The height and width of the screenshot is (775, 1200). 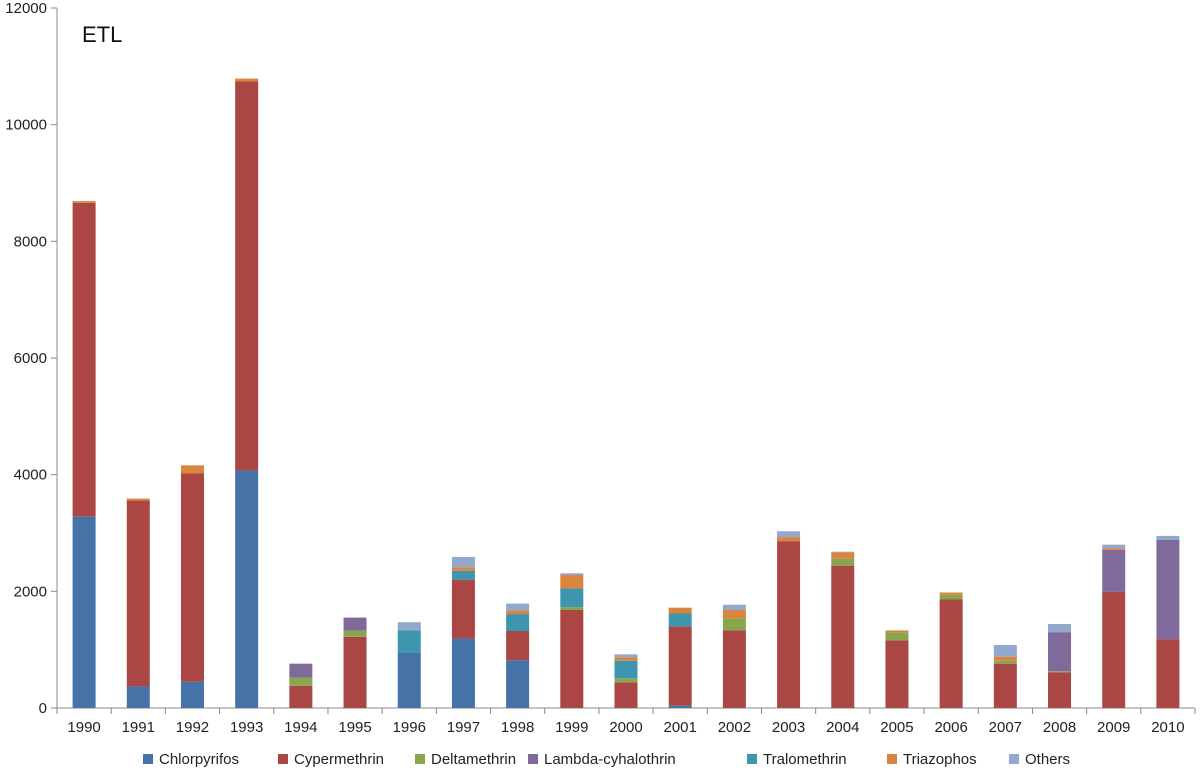 I want to click on legend-label: Tralomethrin, so click(x=805, y=759).